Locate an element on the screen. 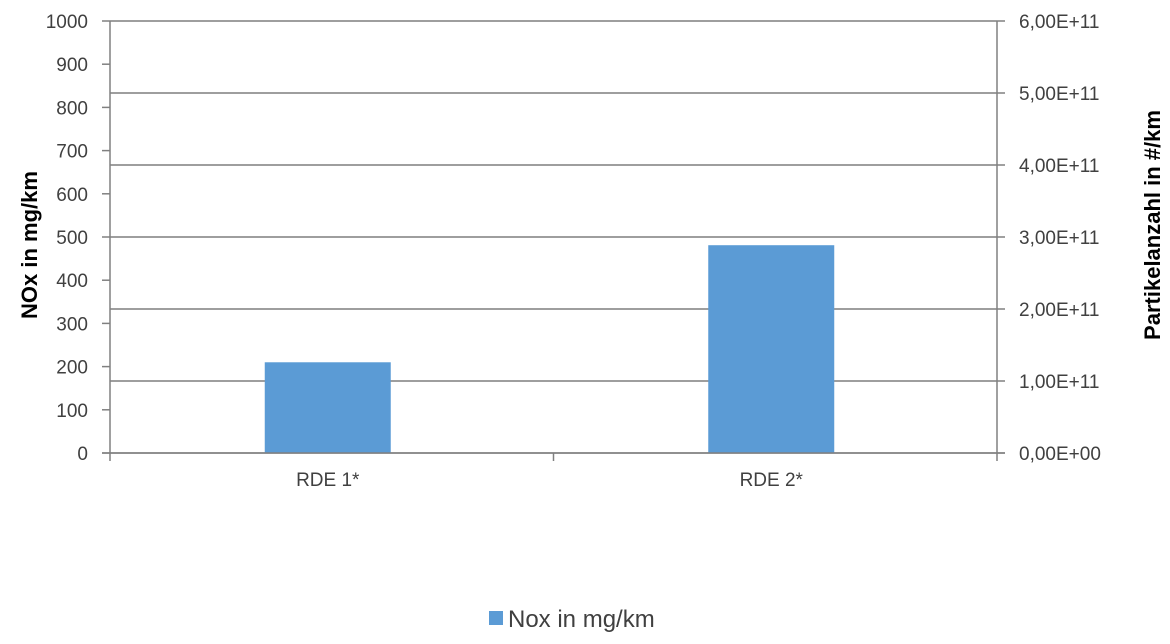  y2-tick-label: 5,00E+11 is located at coordinates (1059, 94).